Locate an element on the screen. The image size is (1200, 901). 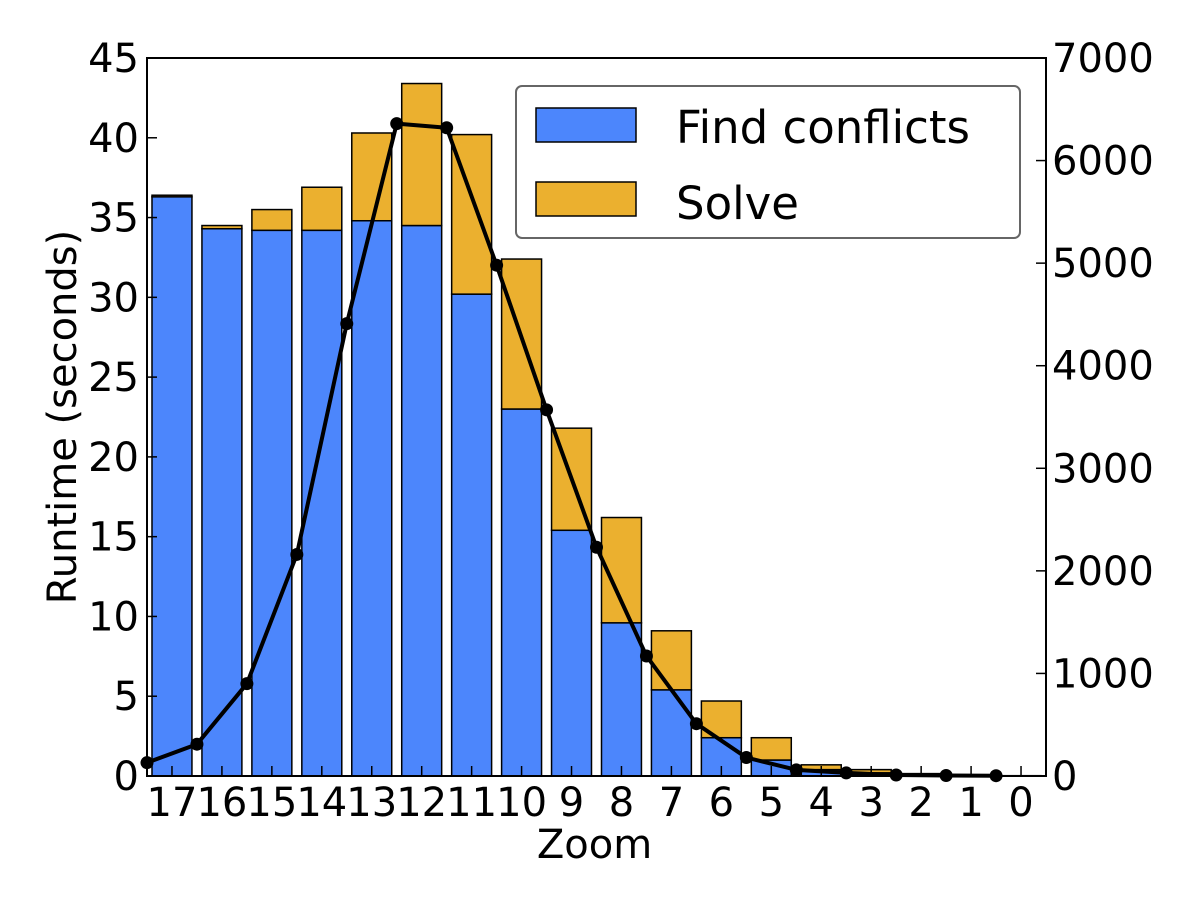
x-tick-label: 1 is located at coordinates (970, 803).